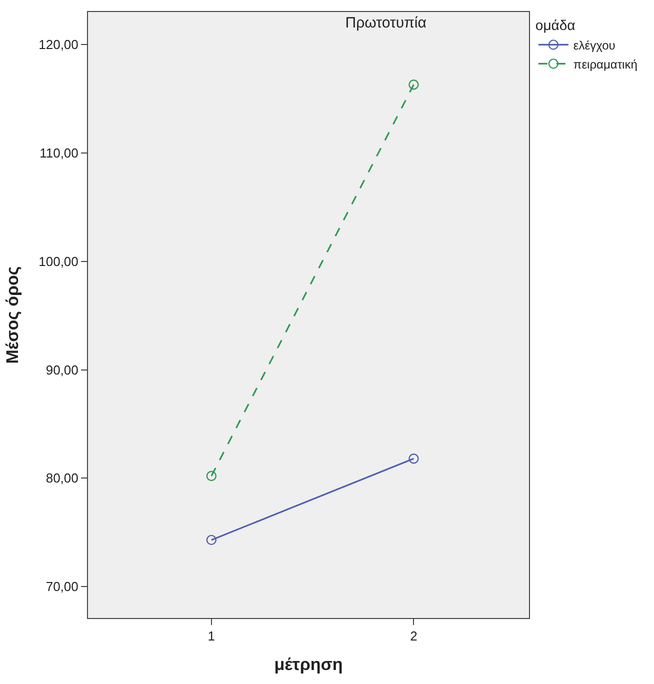 Image resolution: width=654 pixels, height=684 pixels. I want to click on y-tick-label: 80,00, so click(62, 478).